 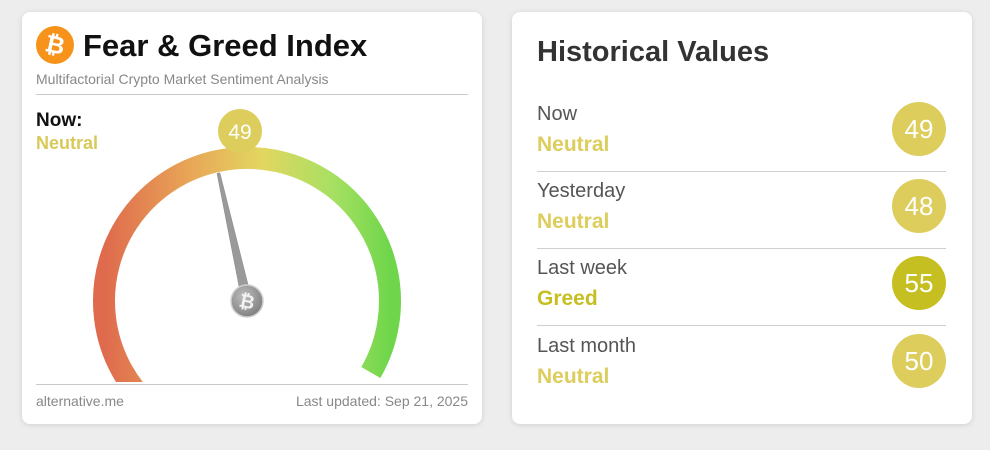 What do you see at coordinates (557, 114) in the screenshot?
I see `history-row-label: Now` at bounding box center [557, 114].